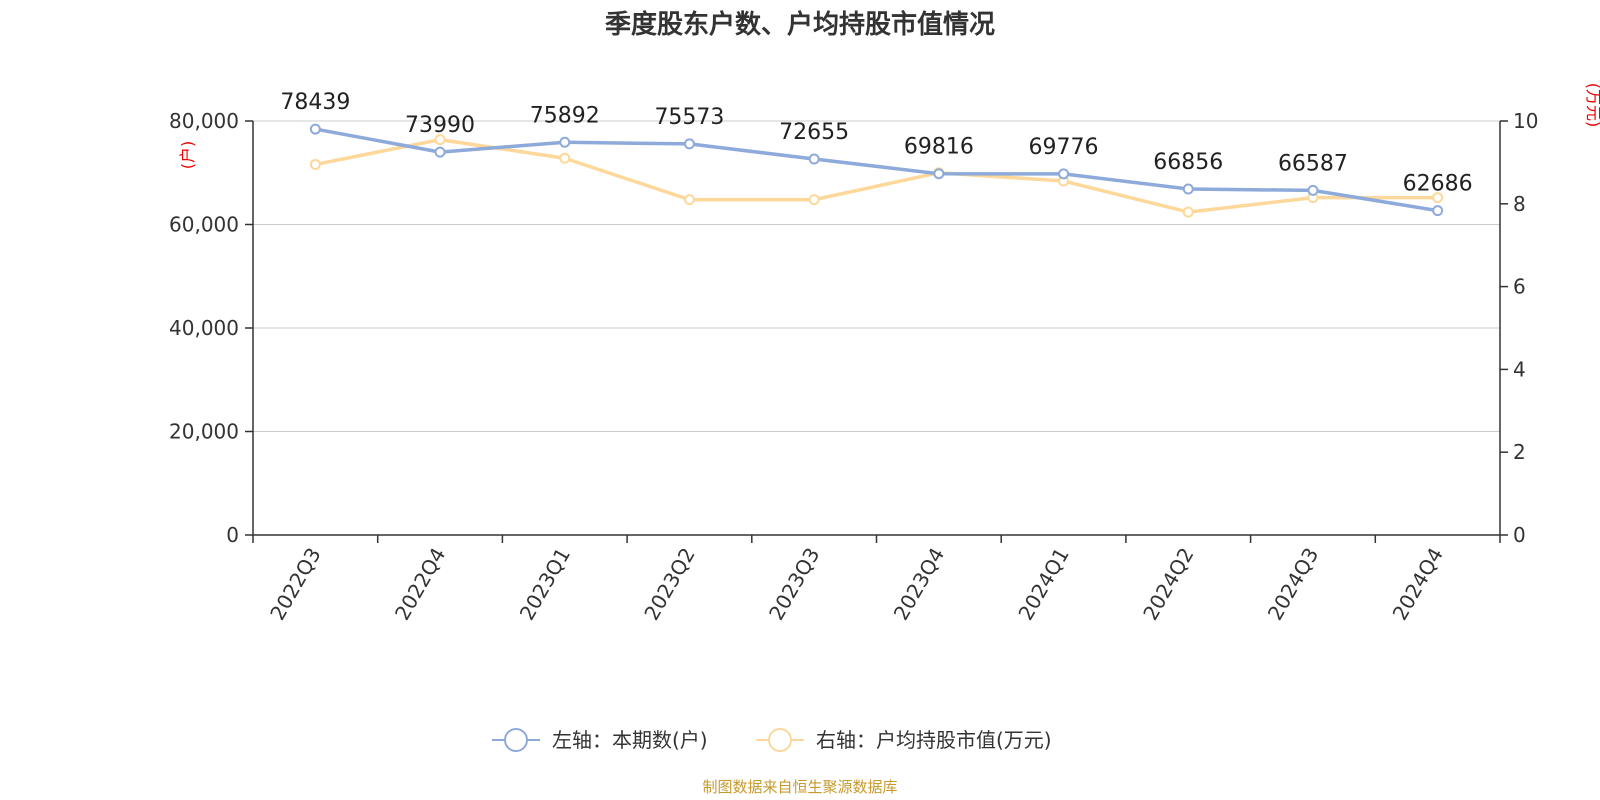  I want to click on left-axis-tick-label: 20,000, so click(204, 432).